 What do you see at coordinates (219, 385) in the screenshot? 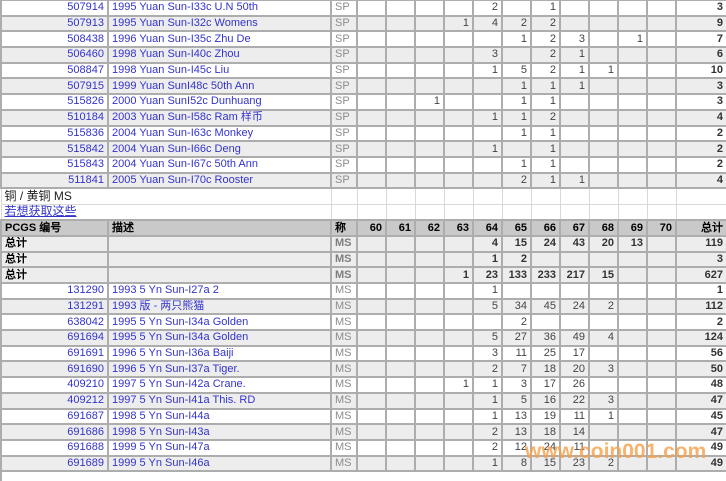
I see `coin-description-link: 1997 5 Yn Sun-I42a Crane.` at bounding box center [219, 385].